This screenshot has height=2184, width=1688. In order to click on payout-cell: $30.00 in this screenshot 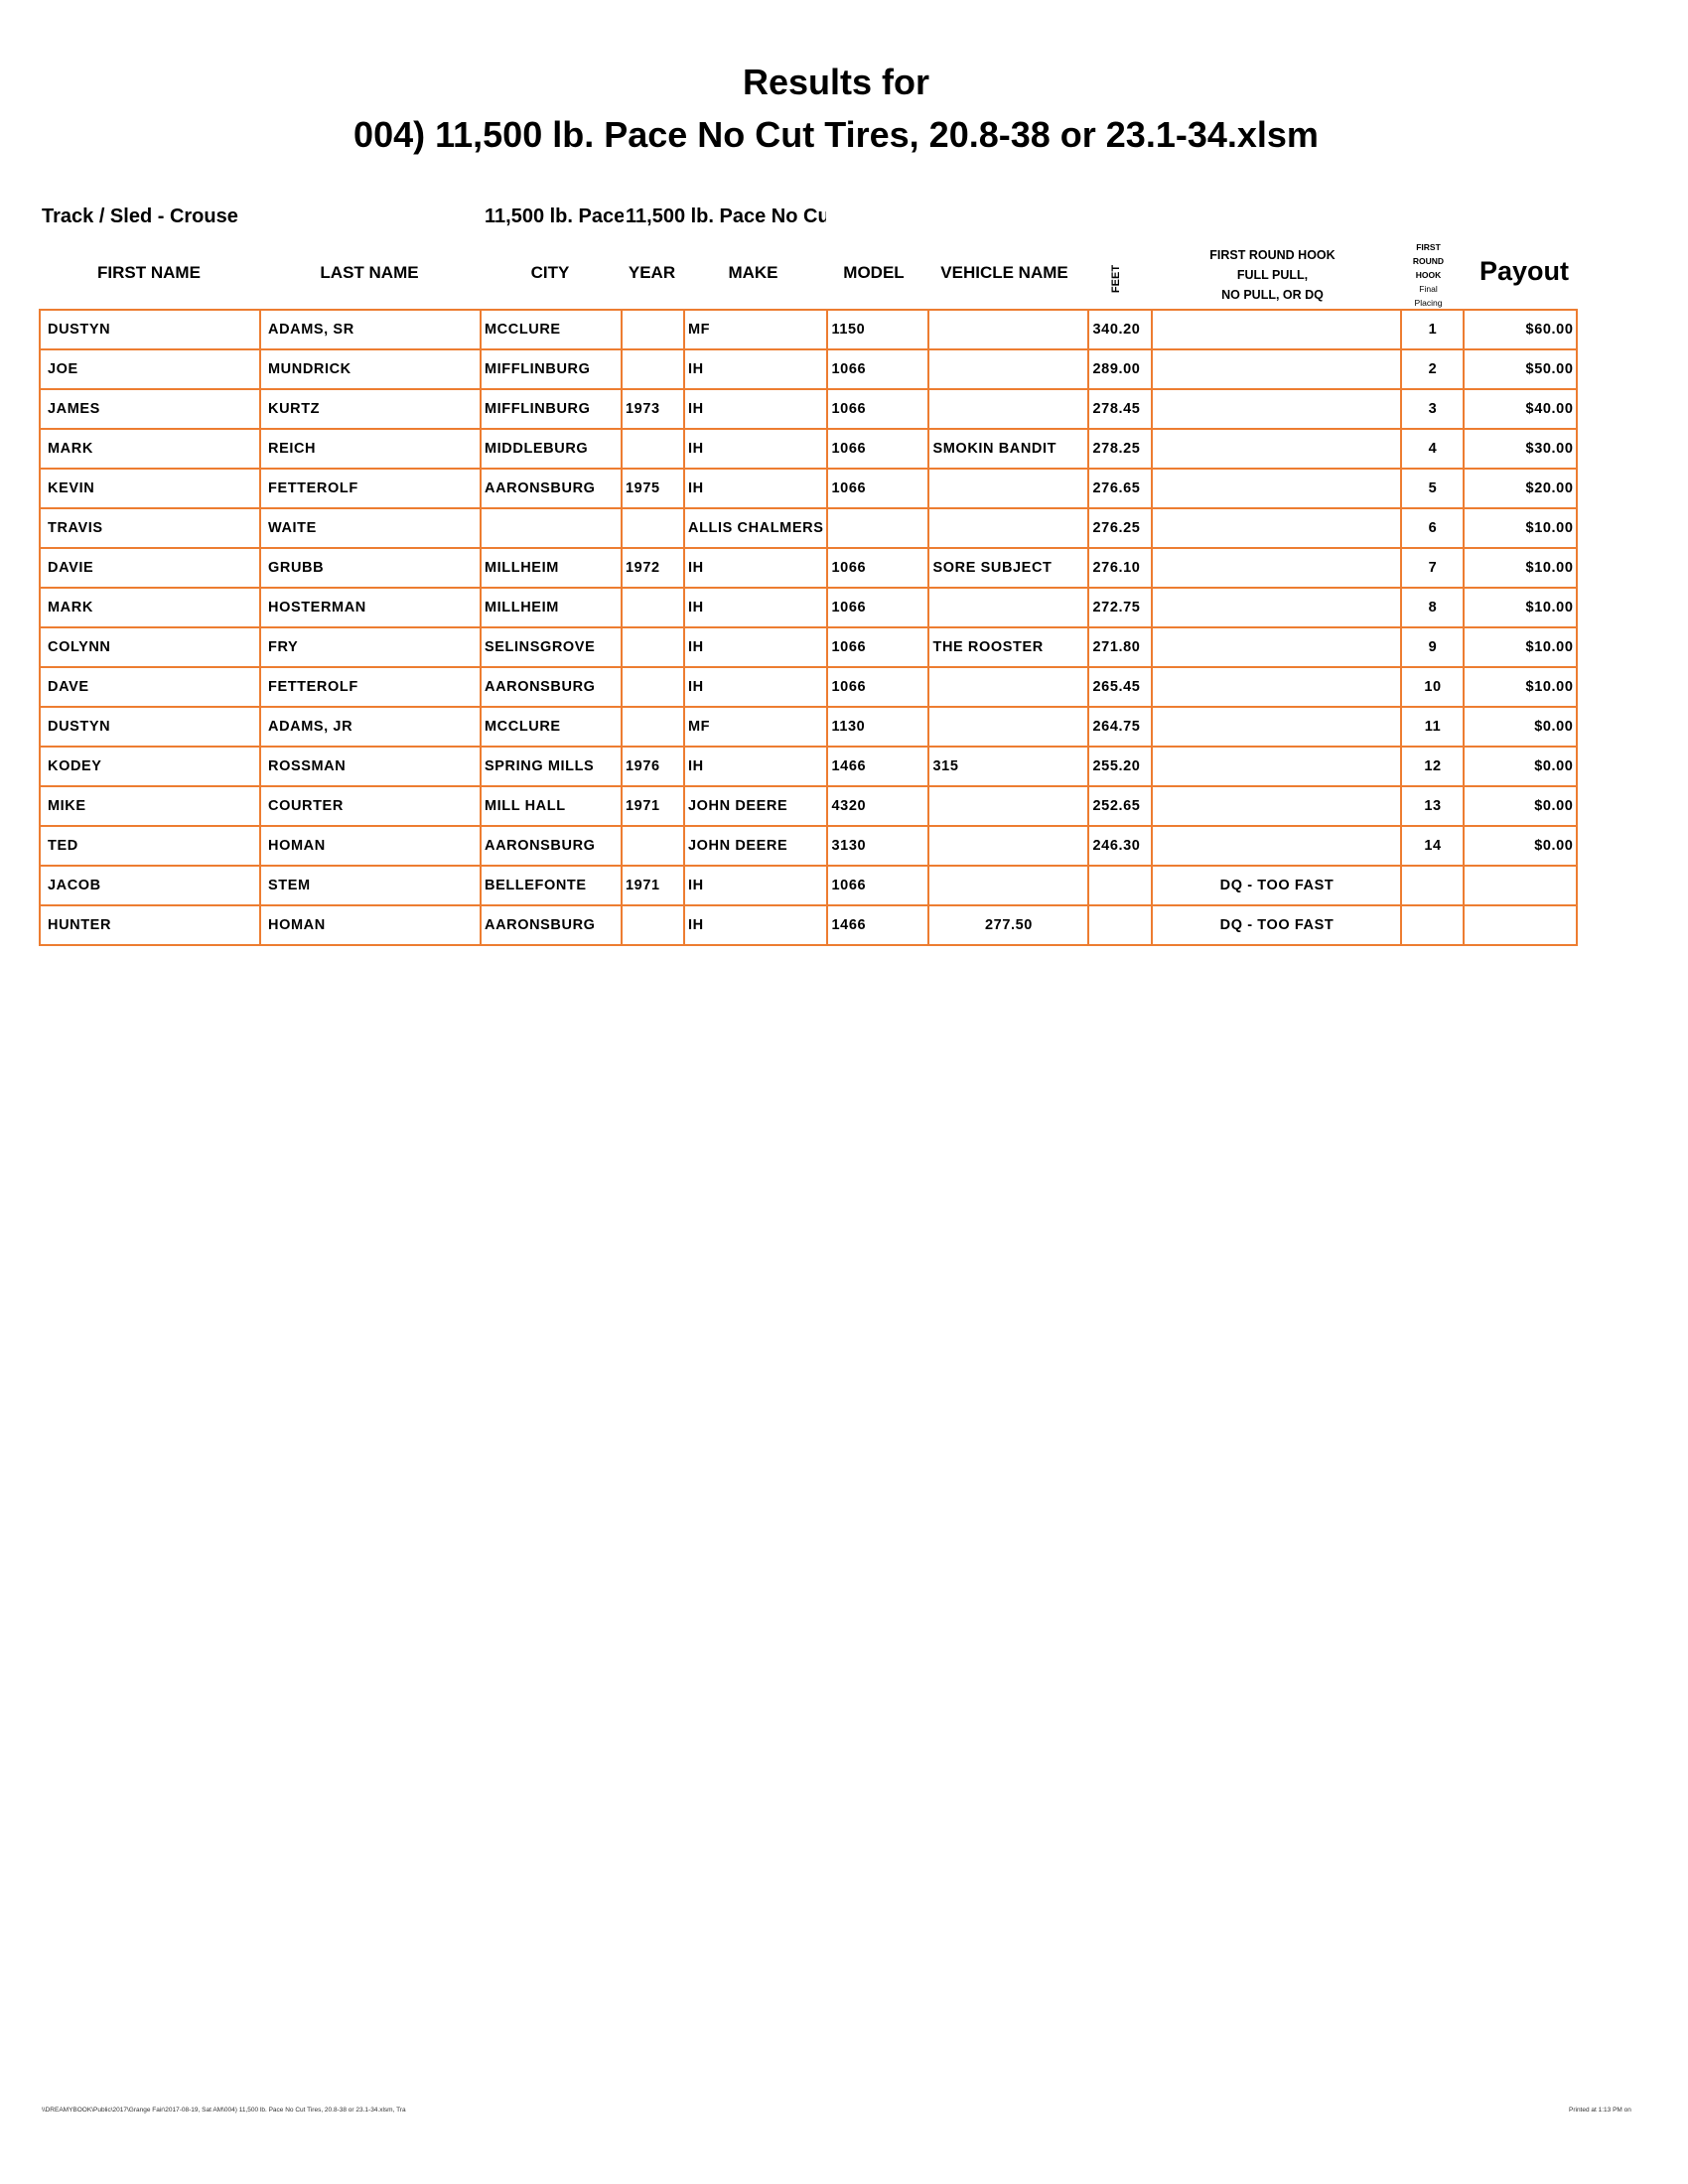, I will do `click(1521, 449)`.